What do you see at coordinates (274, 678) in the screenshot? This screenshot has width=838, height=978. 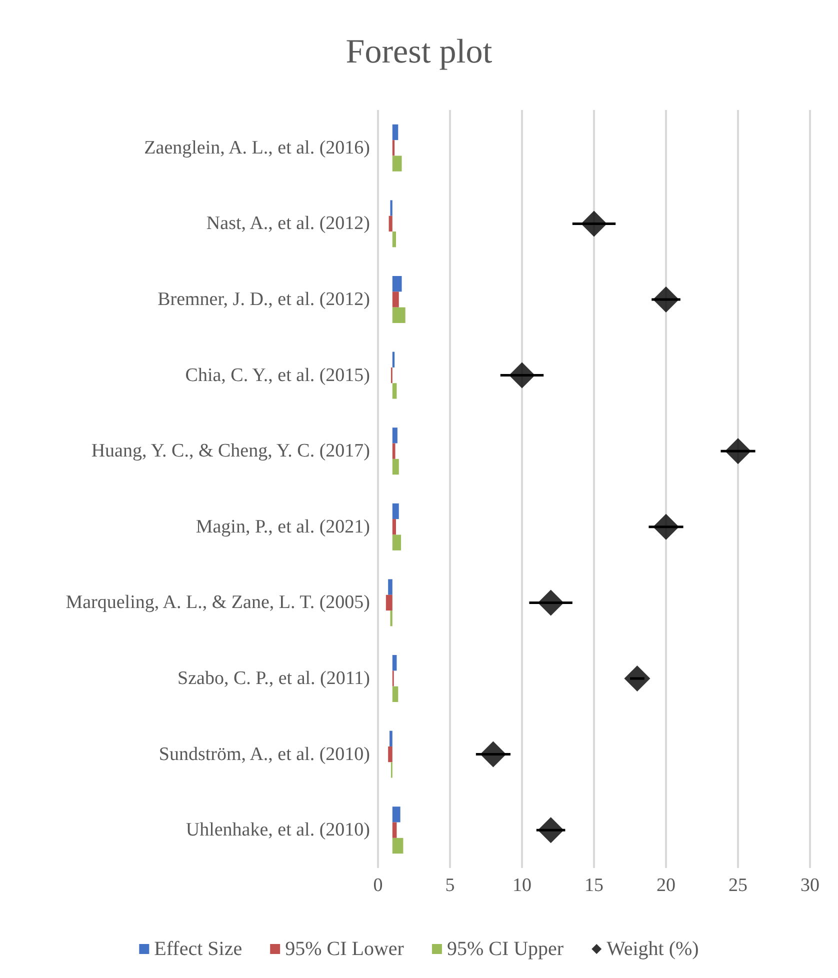 I see `y-tick-label: Szabo, C. P., et al. (2011)` at bounding box center [274, 678].